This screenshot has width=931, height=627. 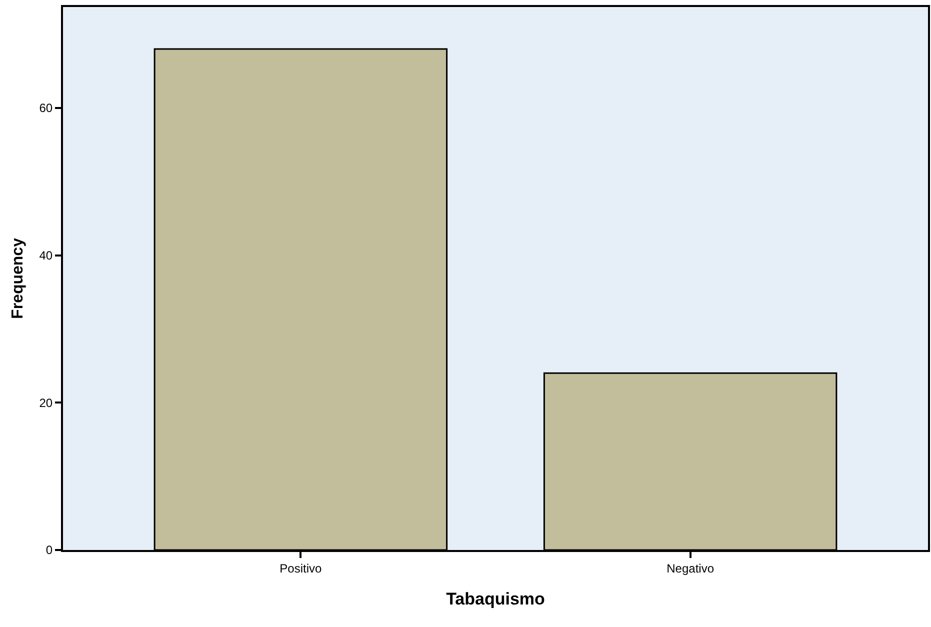 What do you see at coordinates (690, 568) in the screenshot?
I see `x-tick-label: Negativo` at bounding box center [690, 568].